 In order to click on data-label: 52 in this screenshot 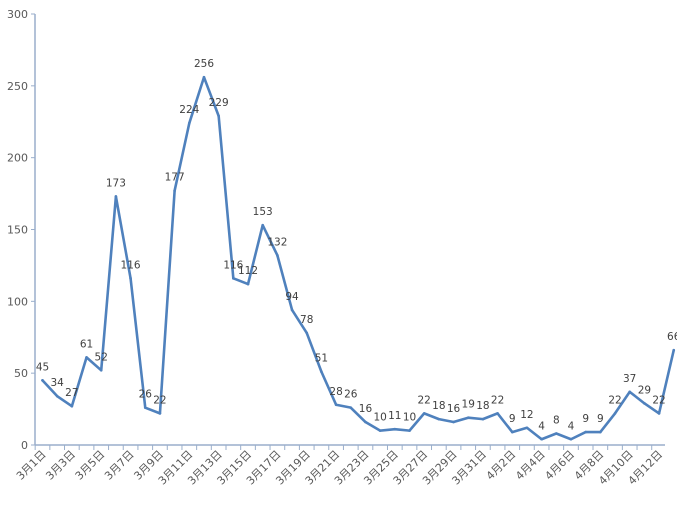, I will do `click(101, 357)`.